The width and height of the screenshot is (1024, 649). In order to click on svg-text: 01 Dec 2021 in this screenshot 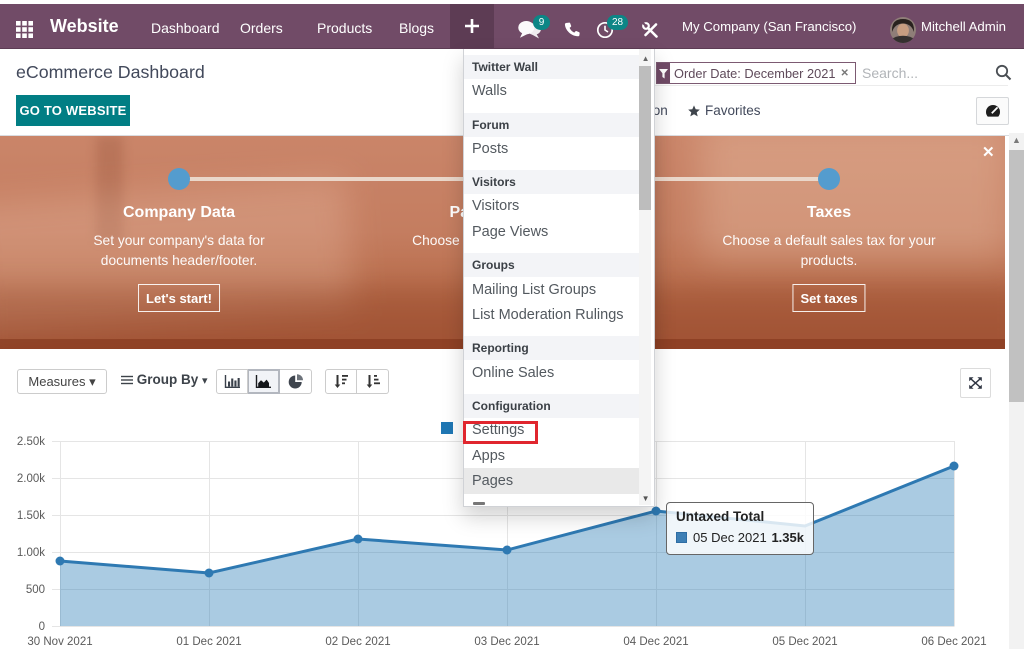, I will do `click(208, 642)`.